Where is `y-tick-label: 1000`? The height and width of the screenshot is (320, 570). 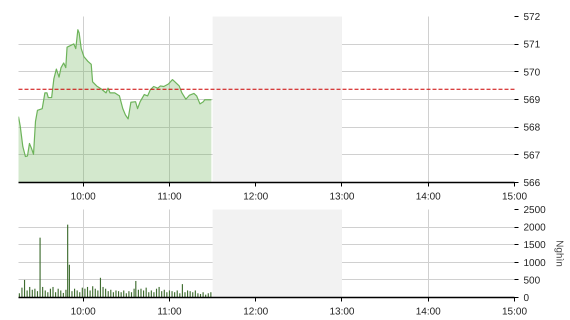
y-tick-label: 1000 is located at coordinates (535, 263).